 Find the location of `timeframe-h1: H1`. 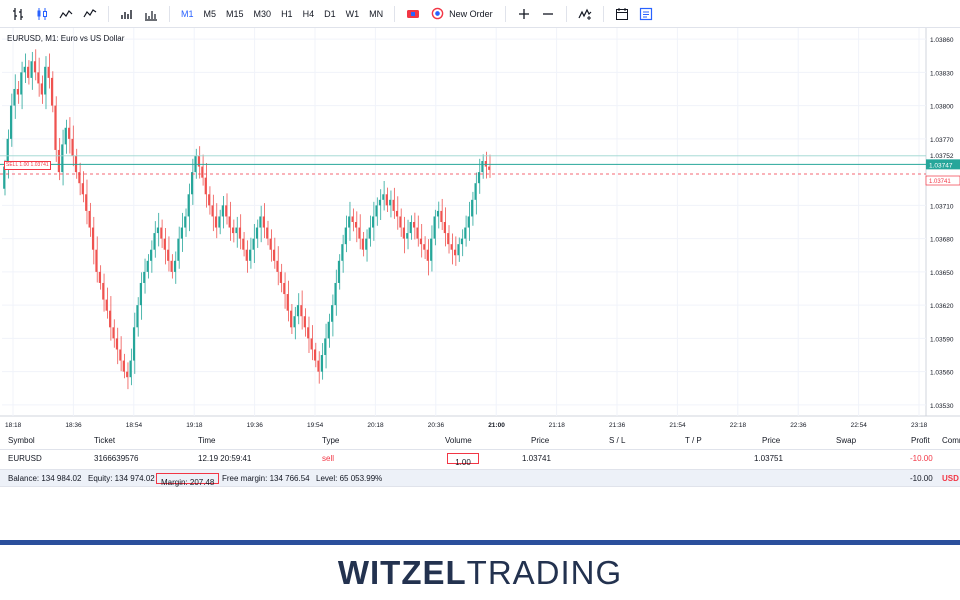

timeframe-h1: H1 is located at coordinates (287, 13).